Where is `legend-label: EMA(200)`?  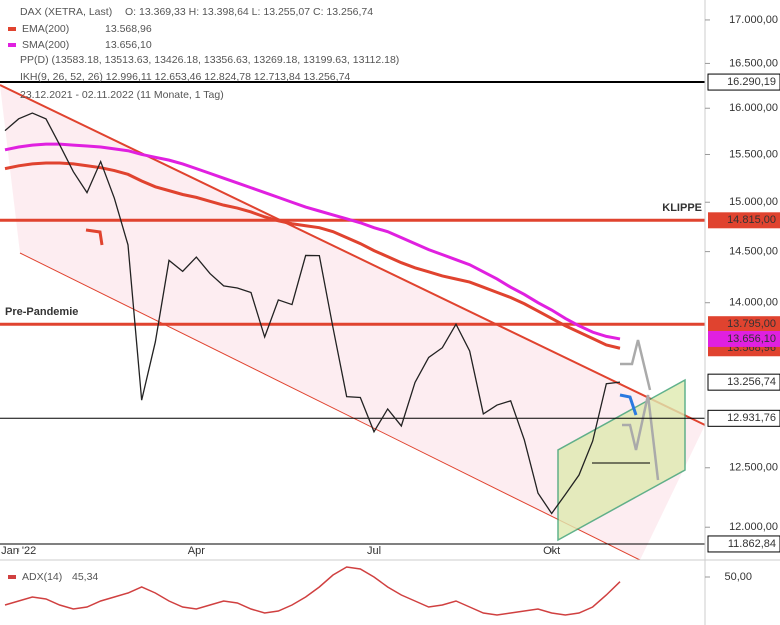
legend-label: EMA(200) is located at coordinates (45, 29).